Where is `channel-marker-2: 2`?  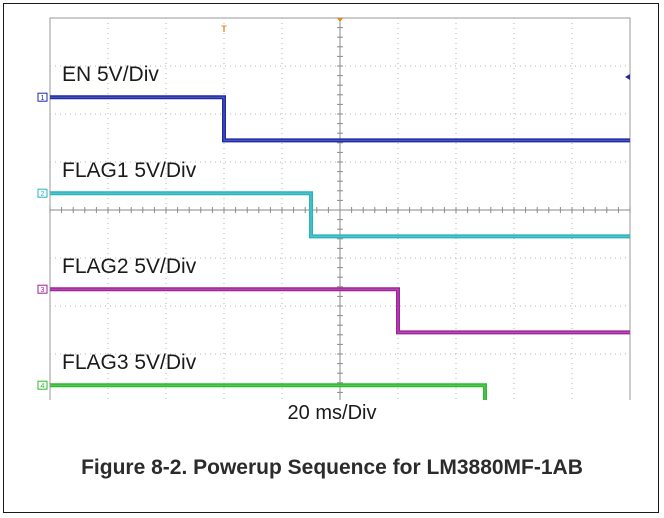 channel-marker-2: 2 is located at coordinates (42, 193).